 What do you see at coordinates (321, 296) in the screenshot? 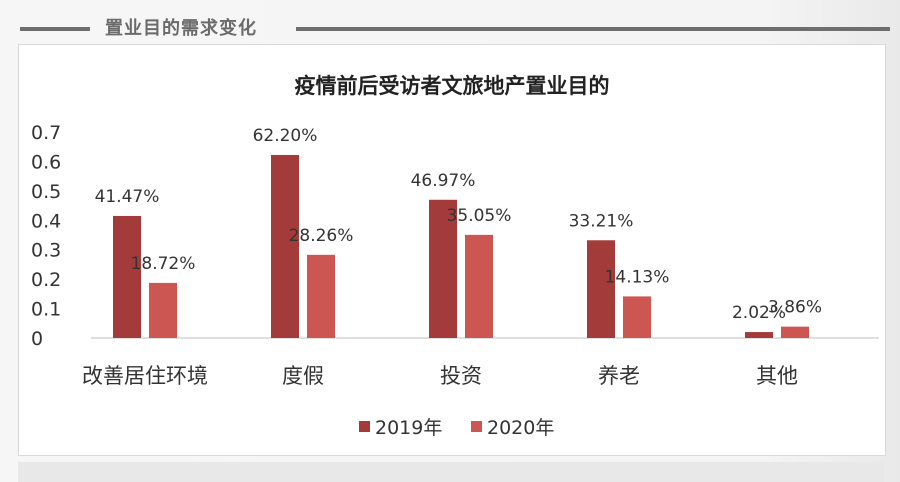
I see `bar-2020年-1` at bounding box center [321, 296].